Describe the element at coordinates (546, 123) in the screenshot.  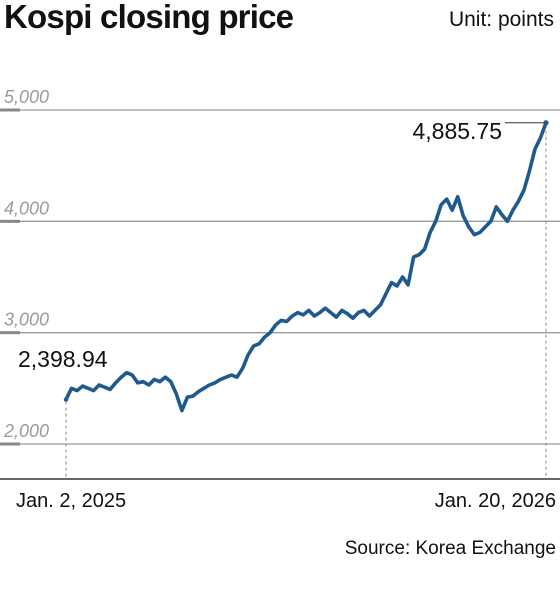
I see `end-point` at that location.